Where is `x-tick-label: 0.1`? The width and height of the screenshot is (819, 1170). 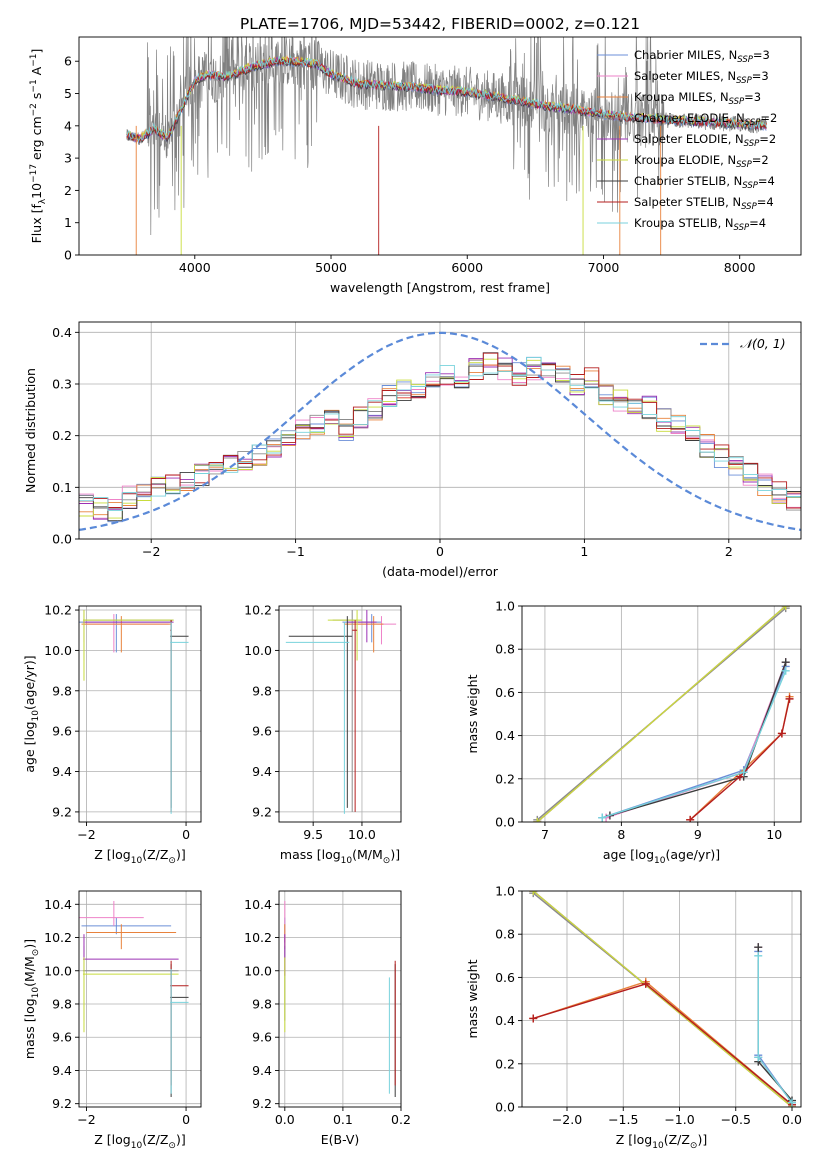
x-tick-label: 0.1 is located at coordinates (343, 1119).